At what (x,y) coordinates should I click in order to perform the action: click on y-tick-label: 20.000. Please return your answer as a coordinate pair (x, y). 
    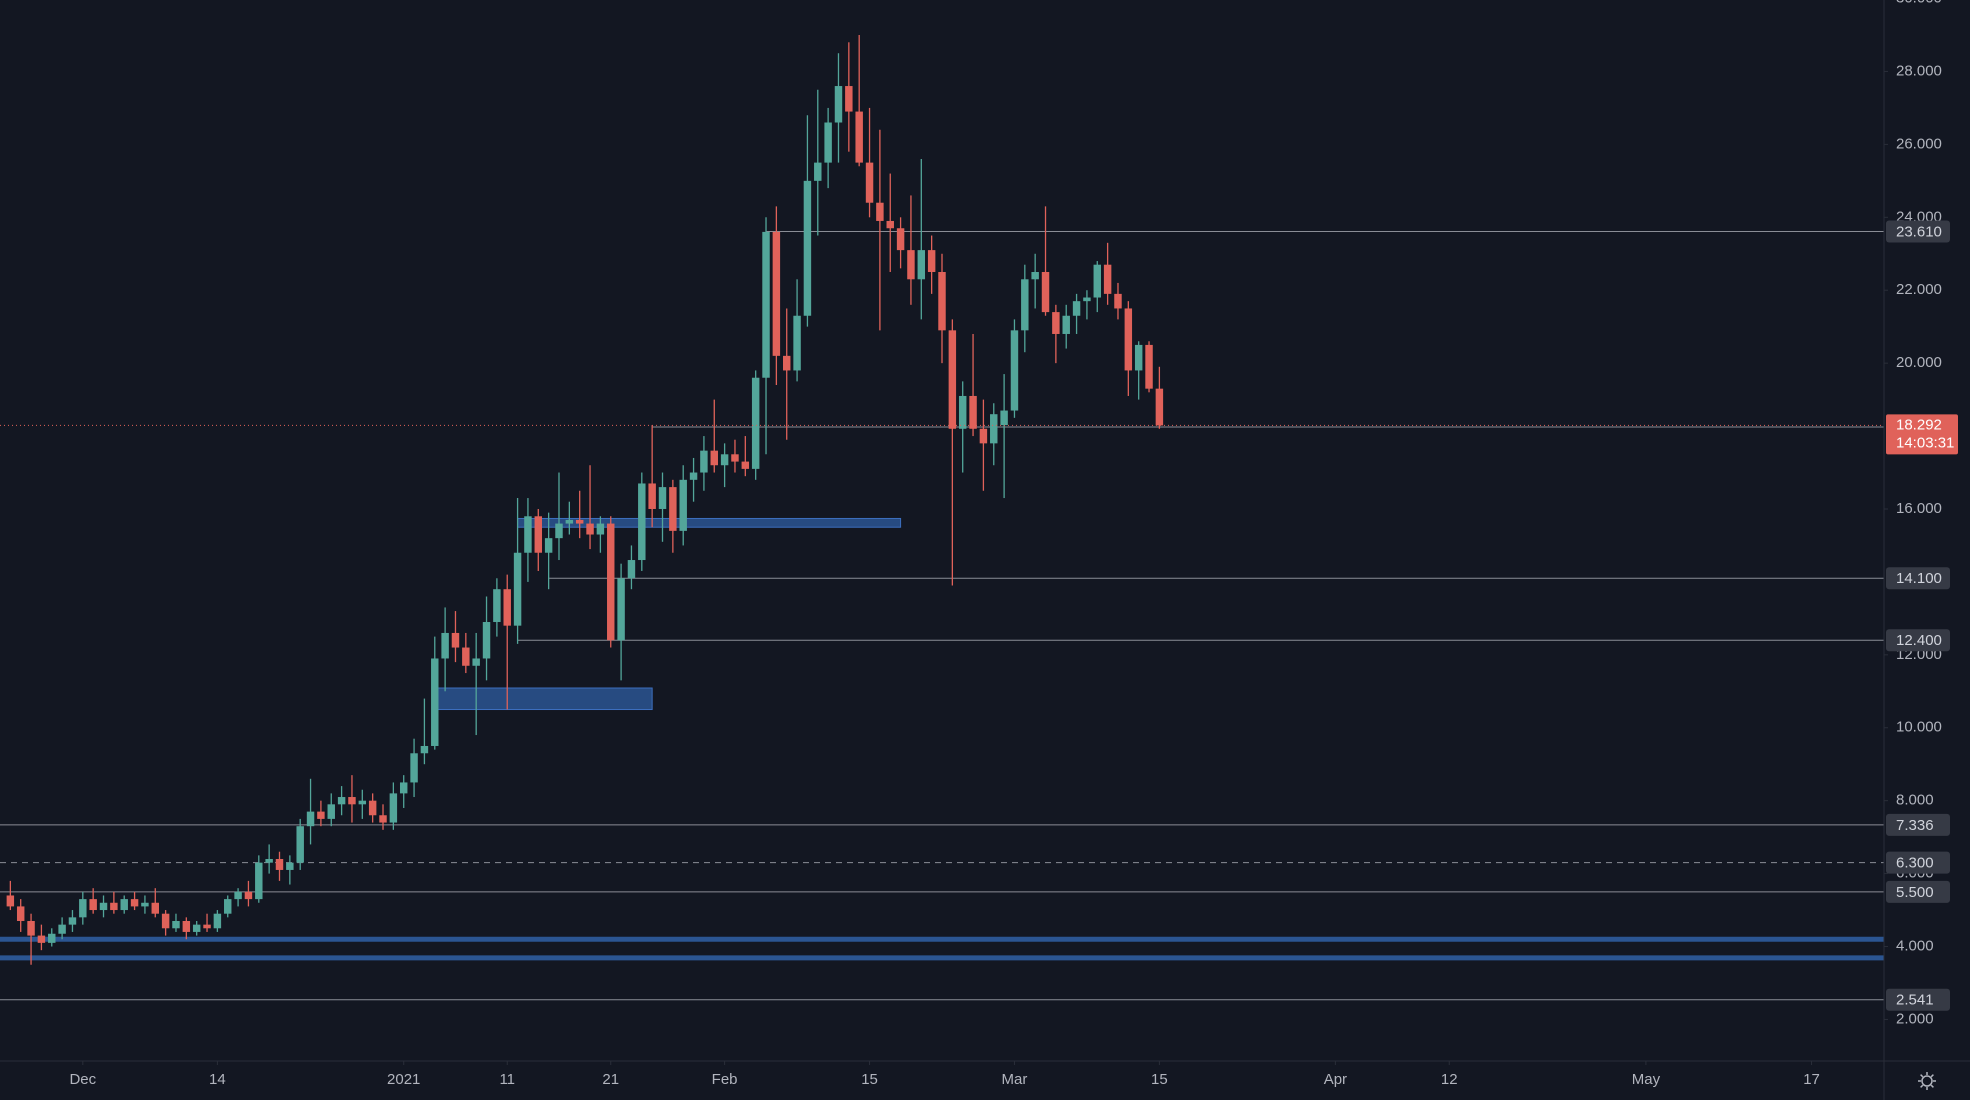
    Looking at the image, I should click on (1919, 362).